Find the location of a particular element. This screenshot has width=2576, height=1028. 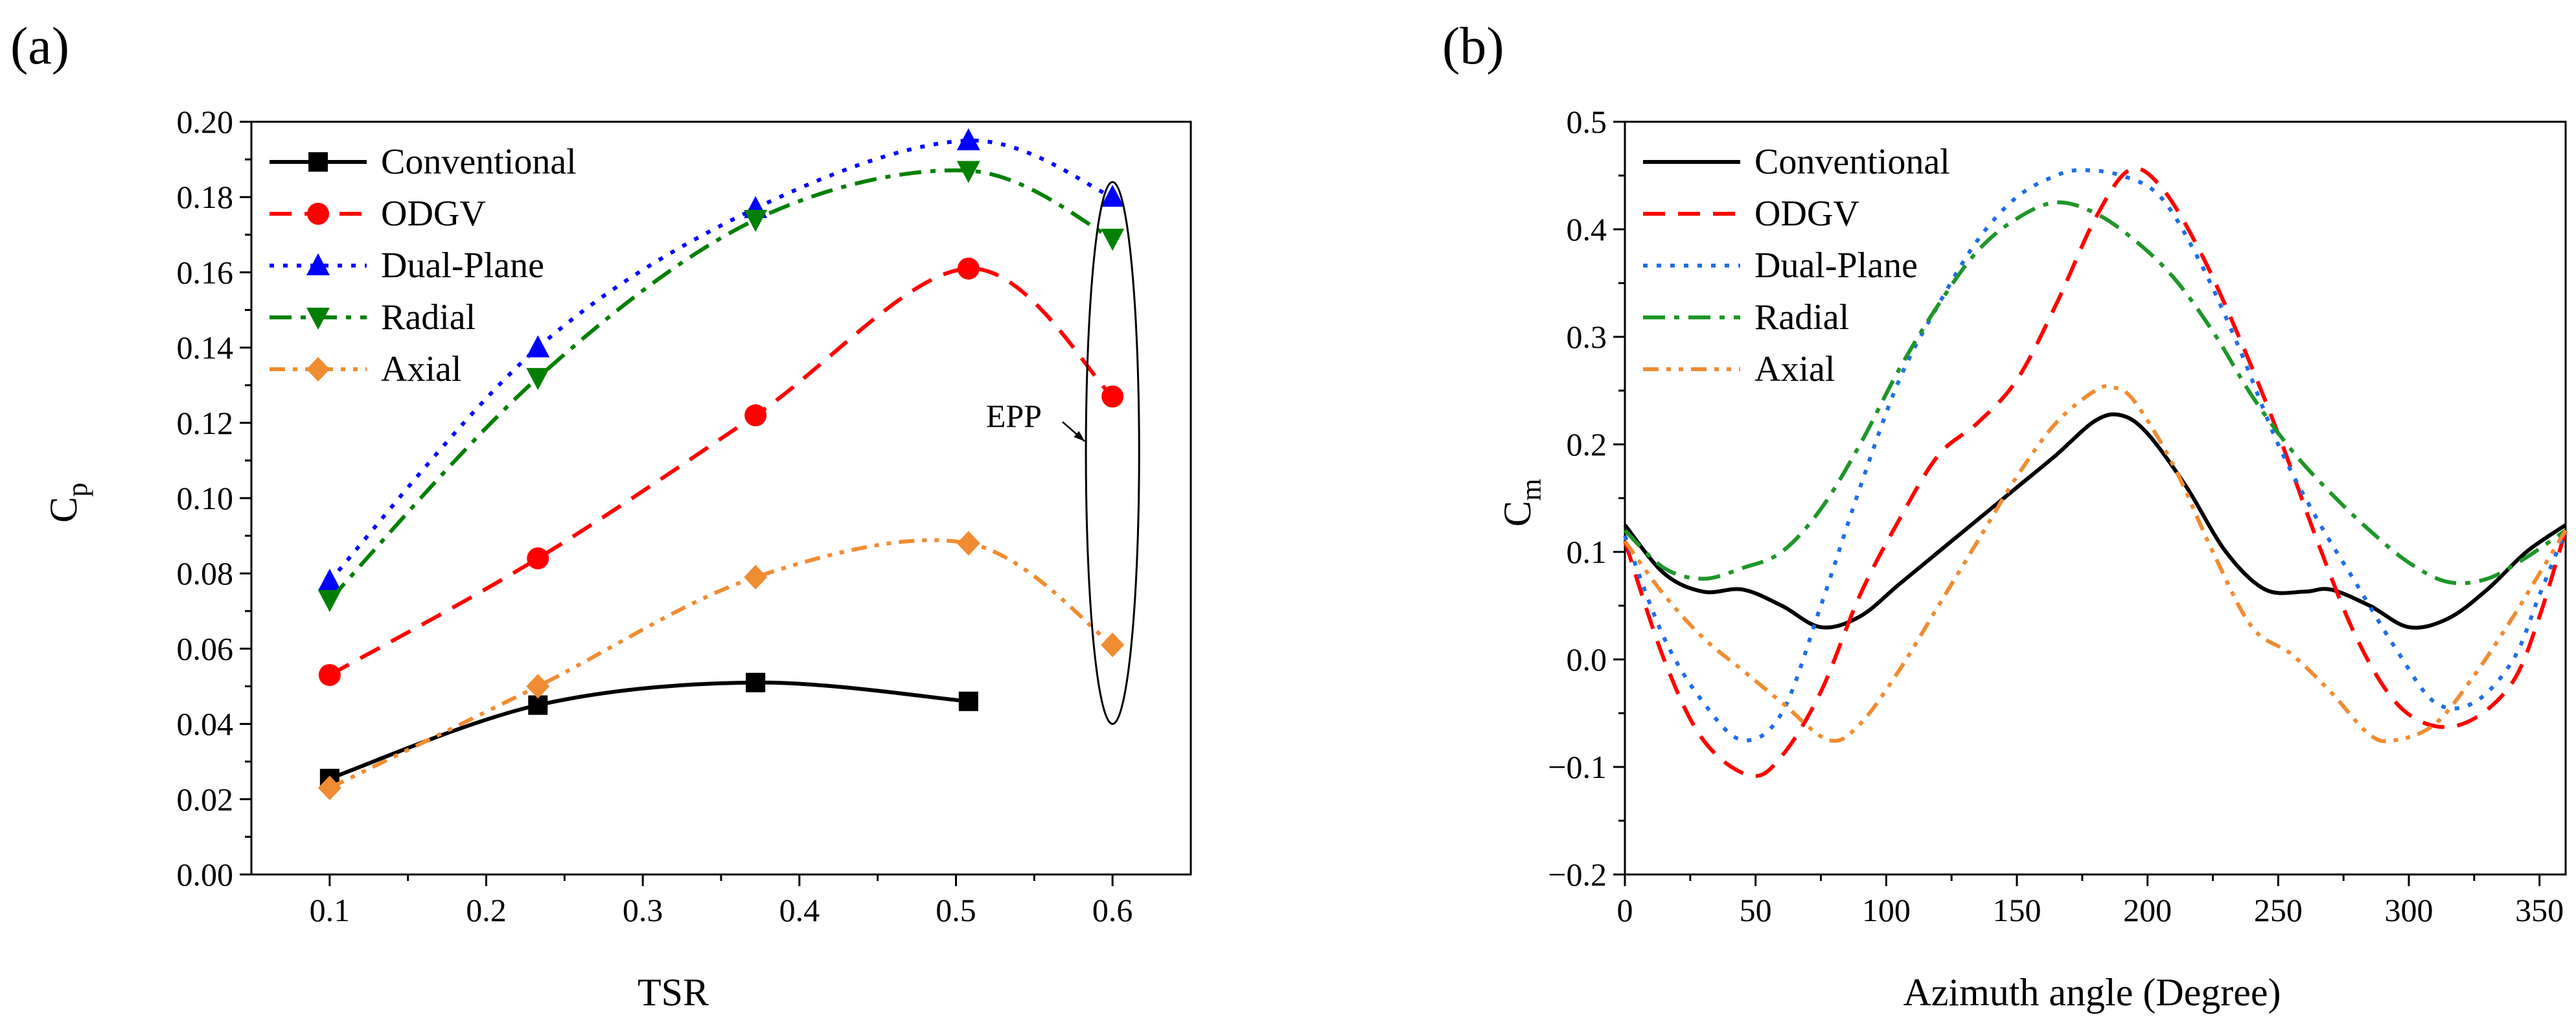

y-tick-label: 0.2 is located at coordinates (1587, 445).